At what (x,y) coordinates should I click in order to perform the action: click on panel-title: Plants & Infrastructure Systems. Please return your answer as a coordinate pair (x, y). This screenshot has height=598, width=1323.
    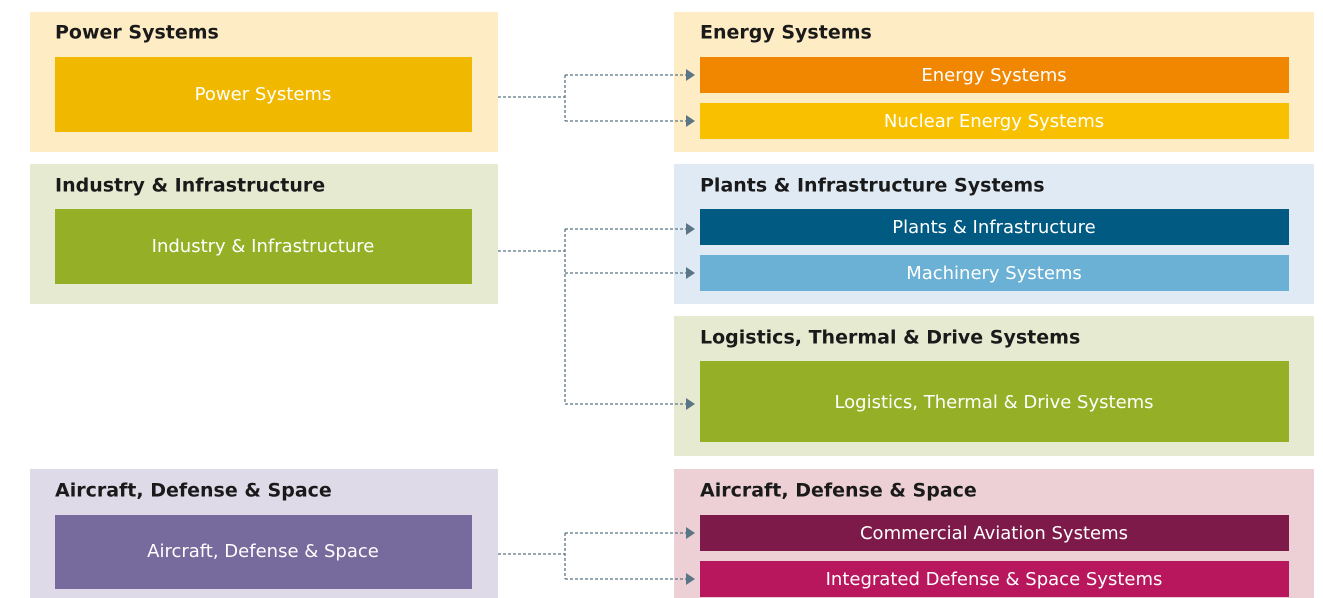
    Looking at the image, I should click on (872, 186).